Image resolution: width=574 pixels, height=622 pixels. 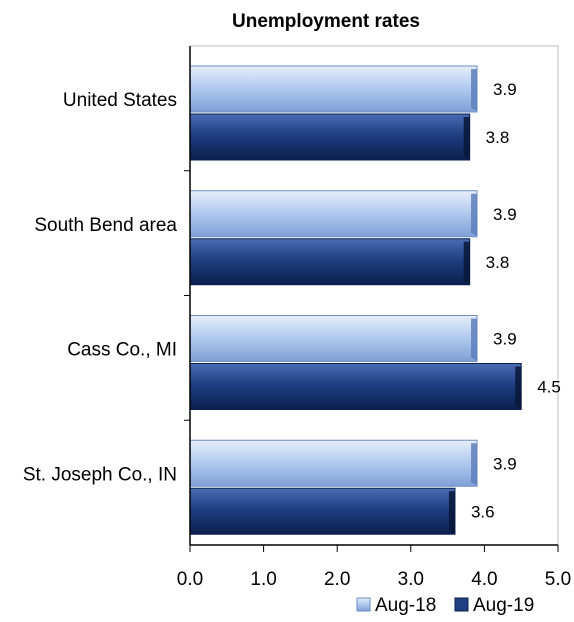 I want to click on legend-label-aug-19: Aug-19, so click(x=503, y=605).